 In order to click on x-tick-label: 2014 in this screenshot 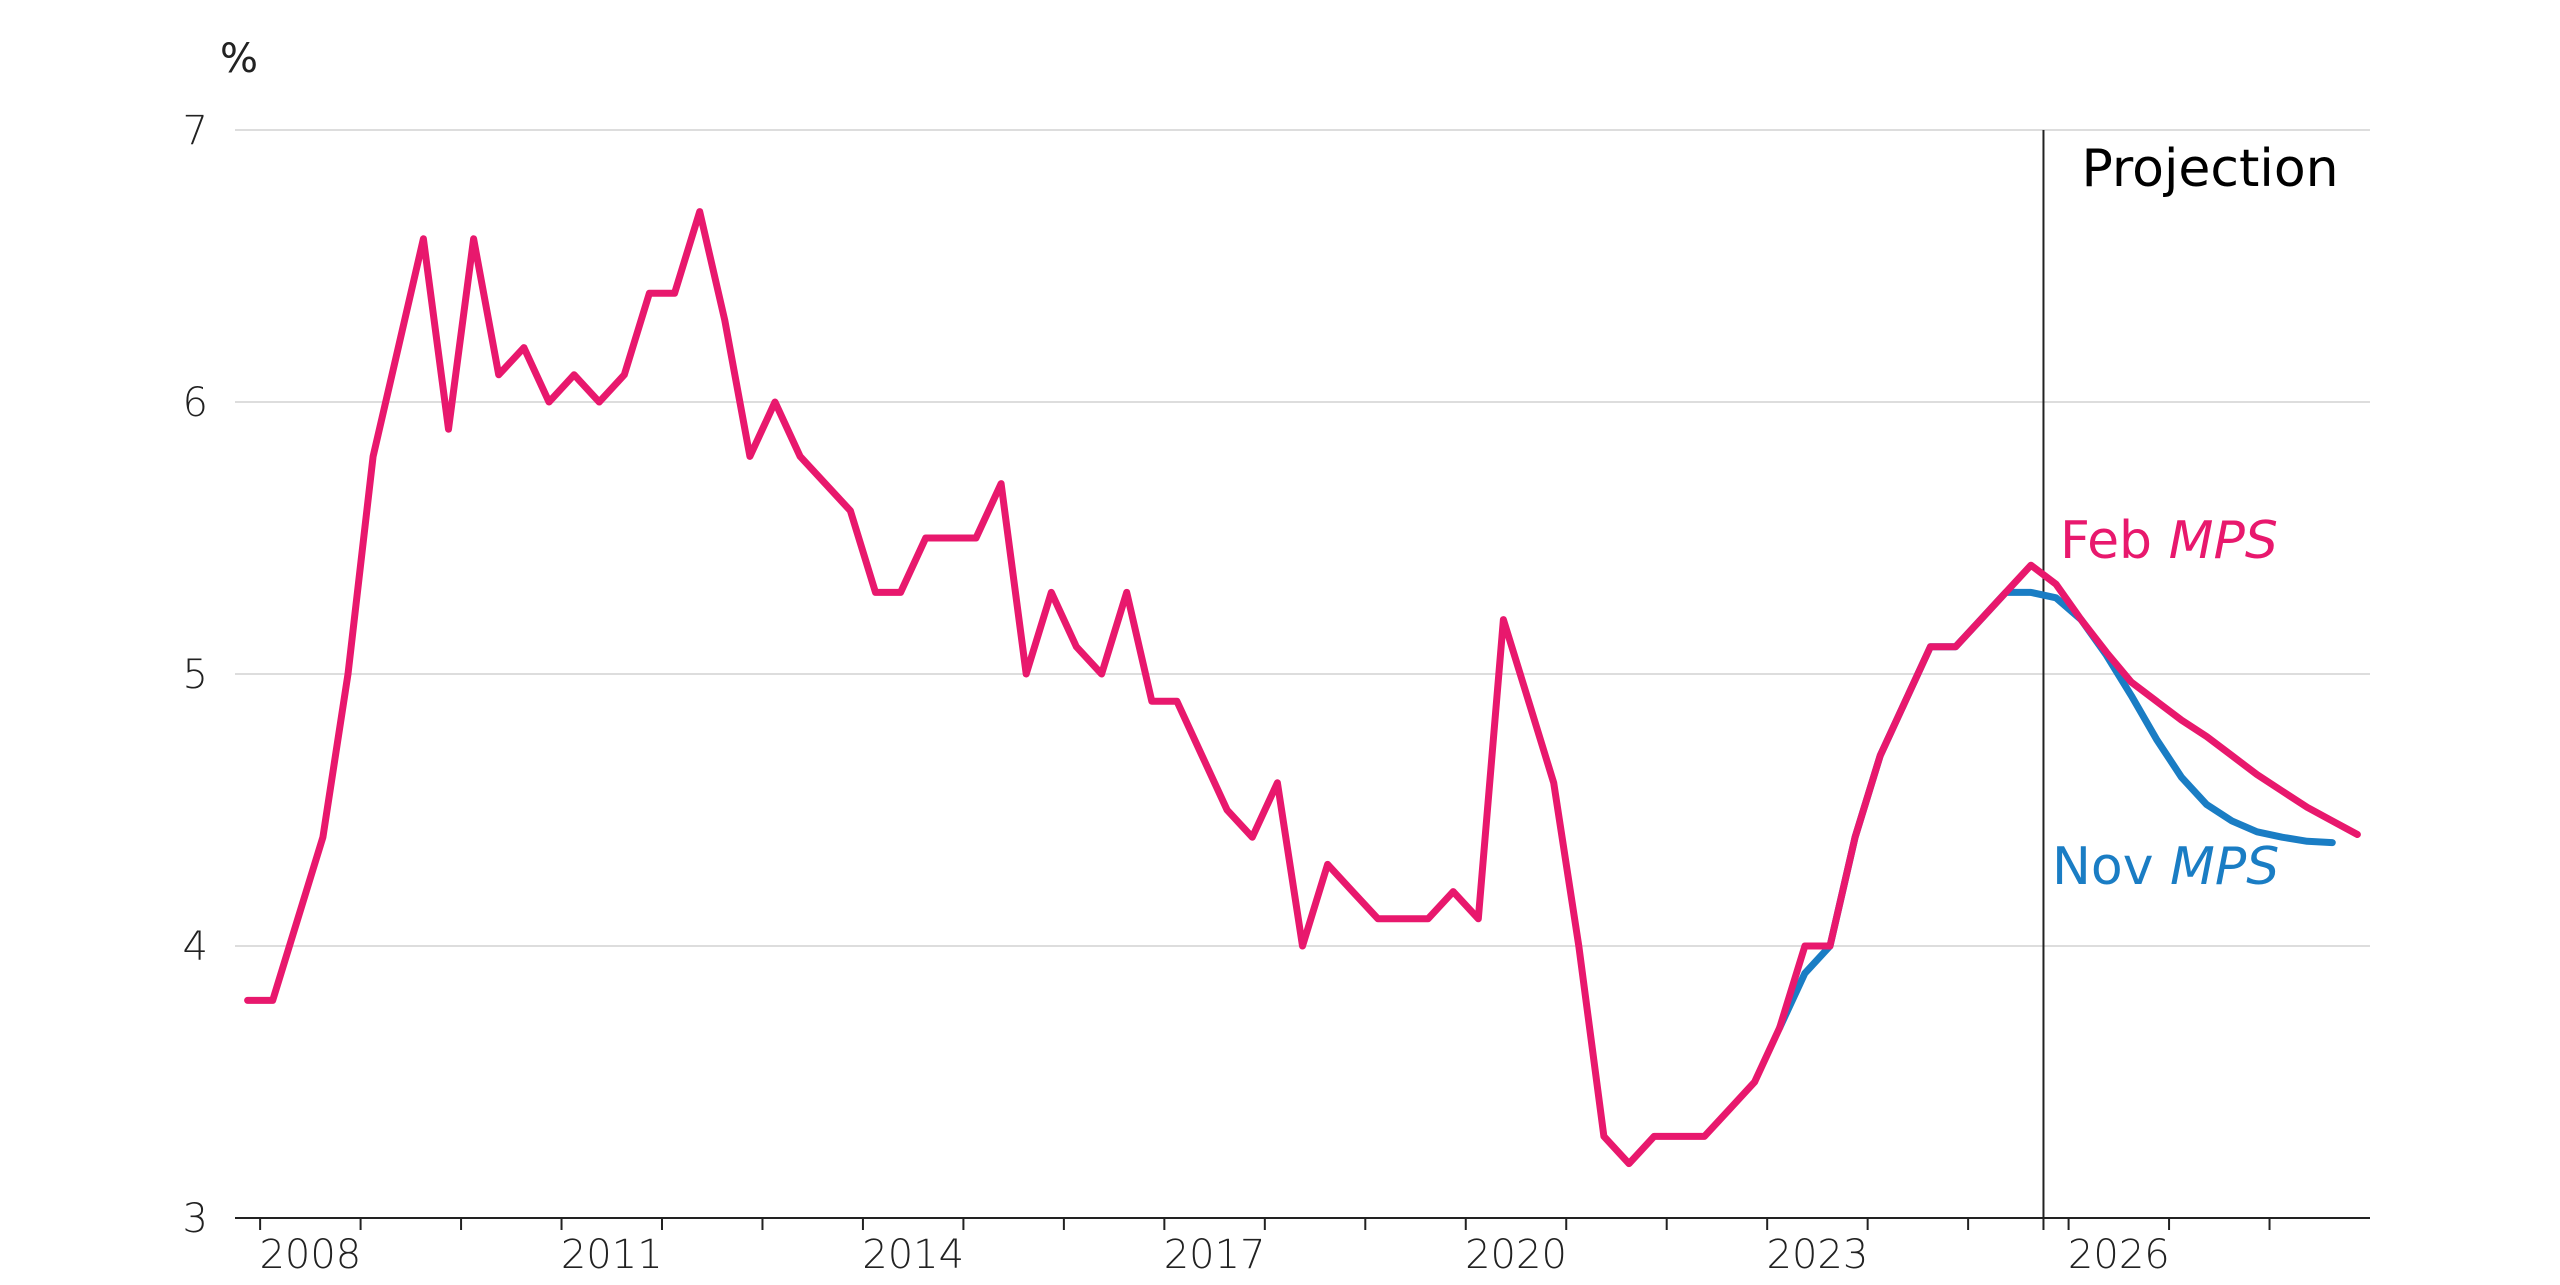, I will do `click(913, 1255)`.